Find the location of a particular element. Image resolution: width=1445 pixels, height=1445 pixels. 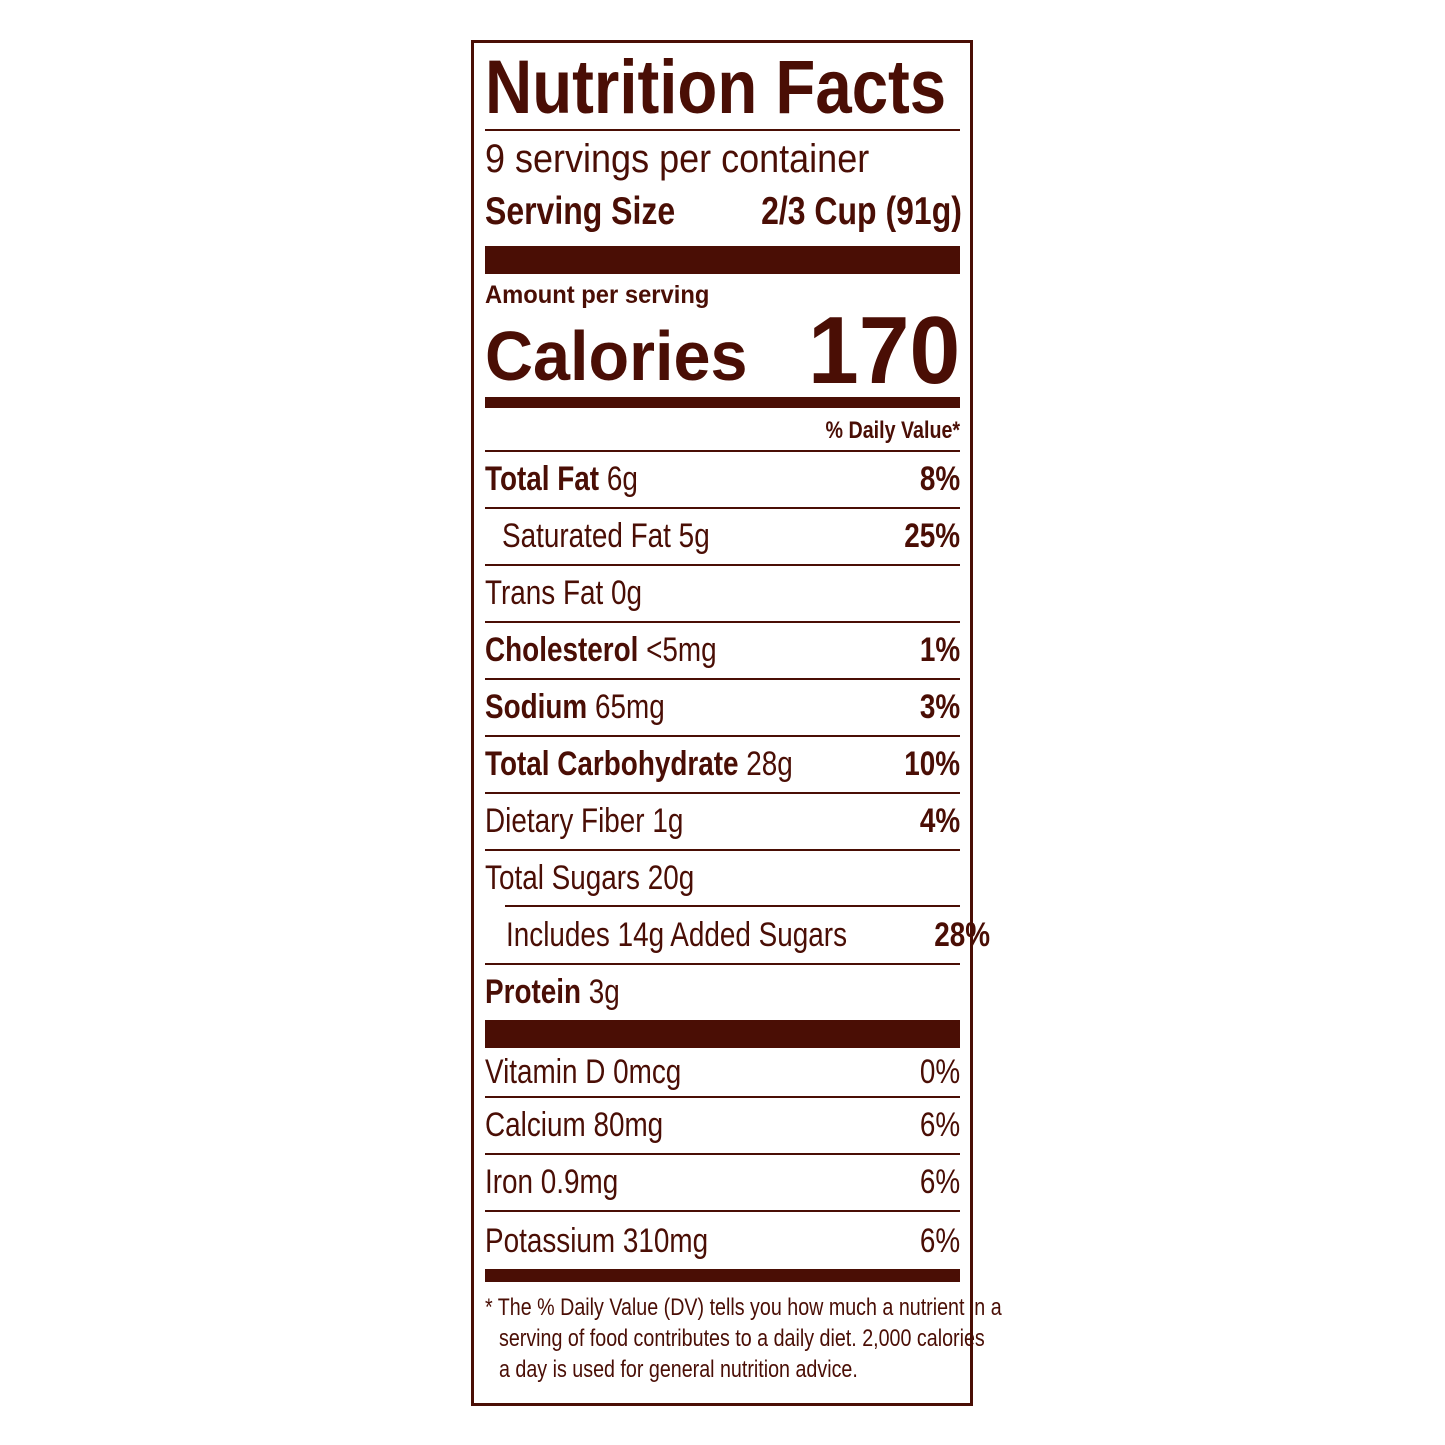

servings-per-container: 9 servings per container is located at coordinates (722, 159).